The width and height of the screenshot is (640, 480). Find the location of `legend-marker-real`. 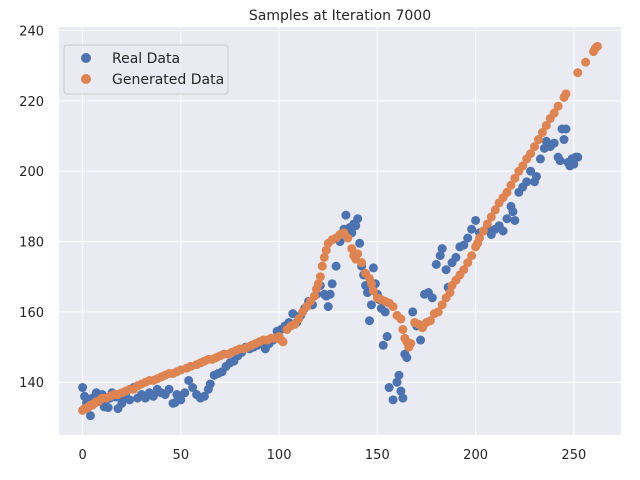

legend-marker-real is located at coordinates (86, 58).